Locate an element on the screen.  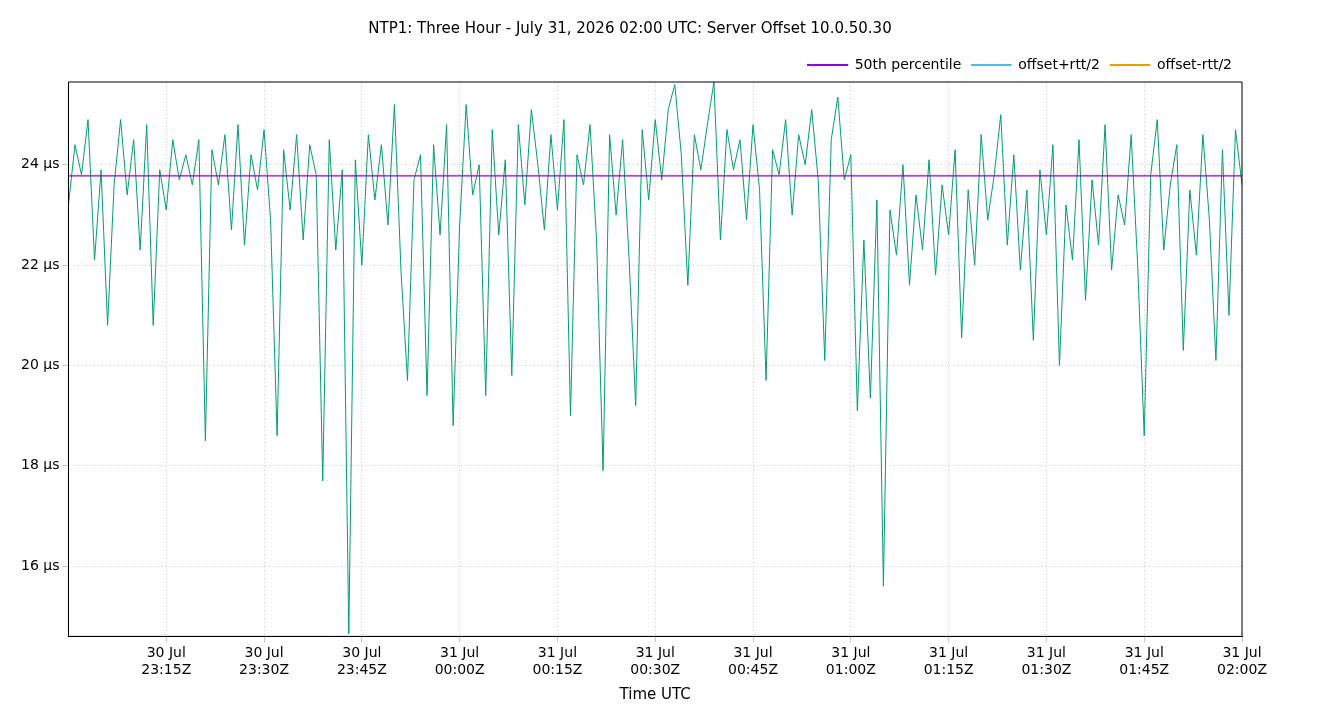
x-tick-label: 31 Jul 00:30Z is located at coordinates (655, 661).